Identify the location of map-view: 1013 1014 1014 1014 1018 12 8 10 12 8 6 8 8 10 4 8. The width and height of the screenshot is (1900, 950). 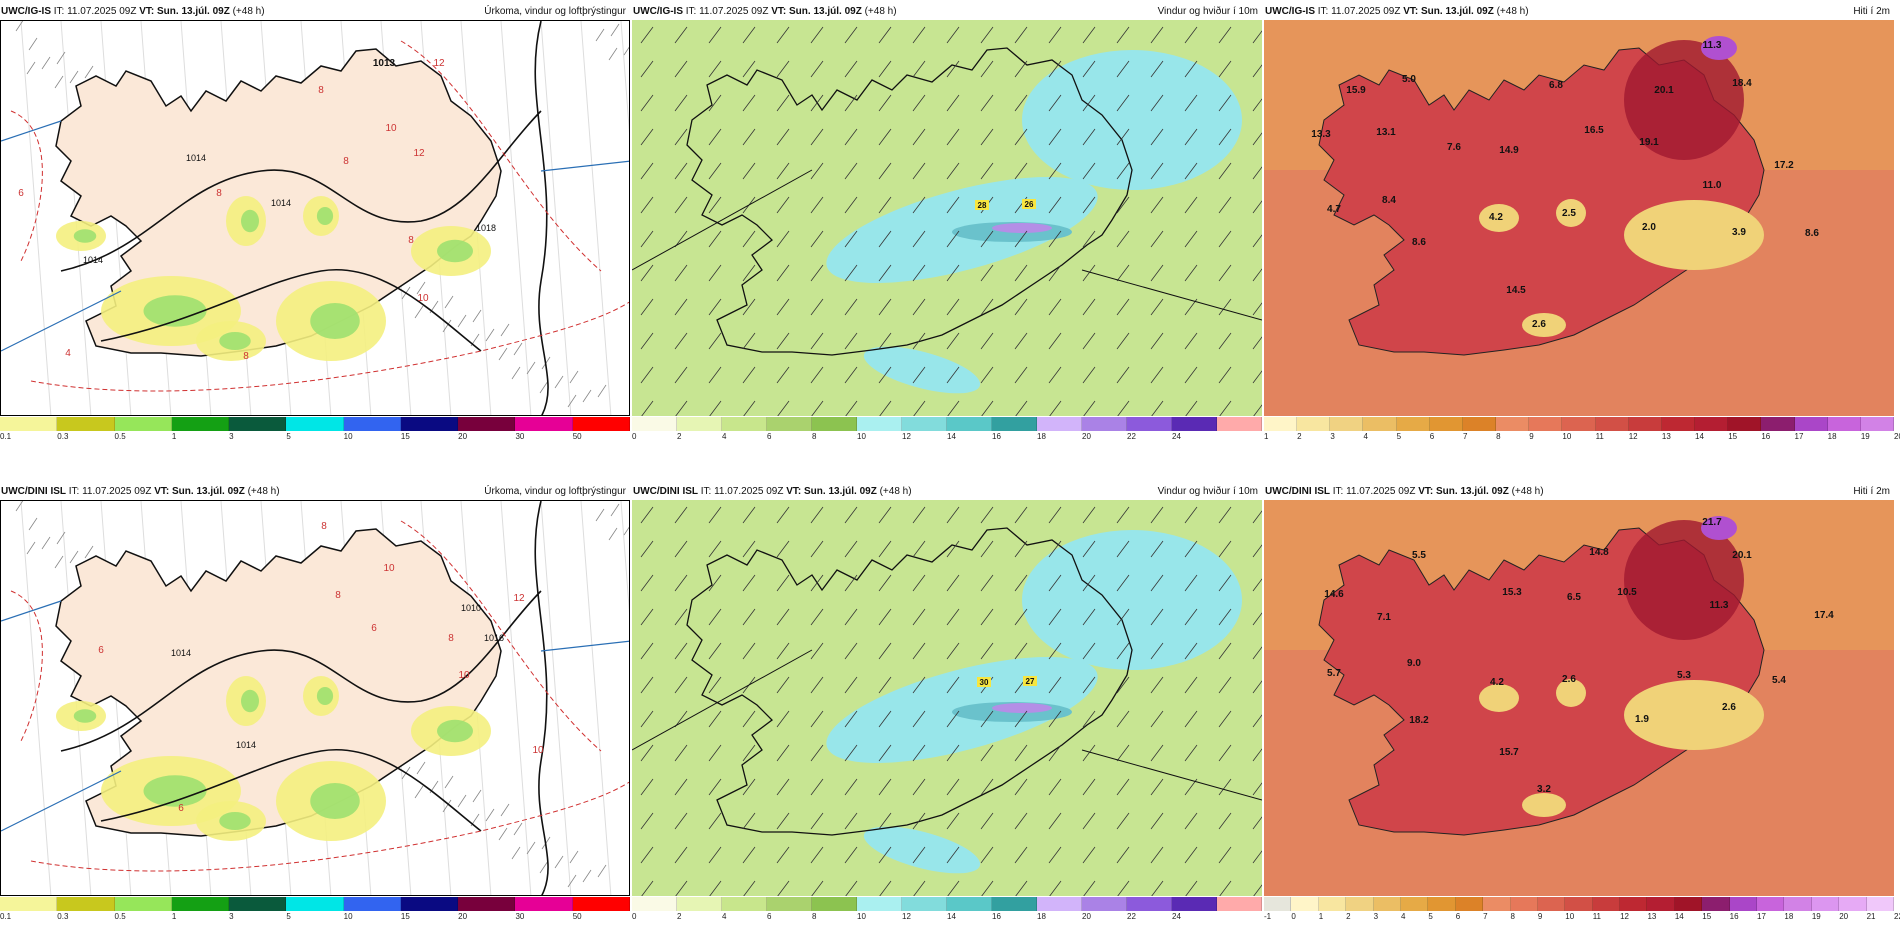
(315, 218).